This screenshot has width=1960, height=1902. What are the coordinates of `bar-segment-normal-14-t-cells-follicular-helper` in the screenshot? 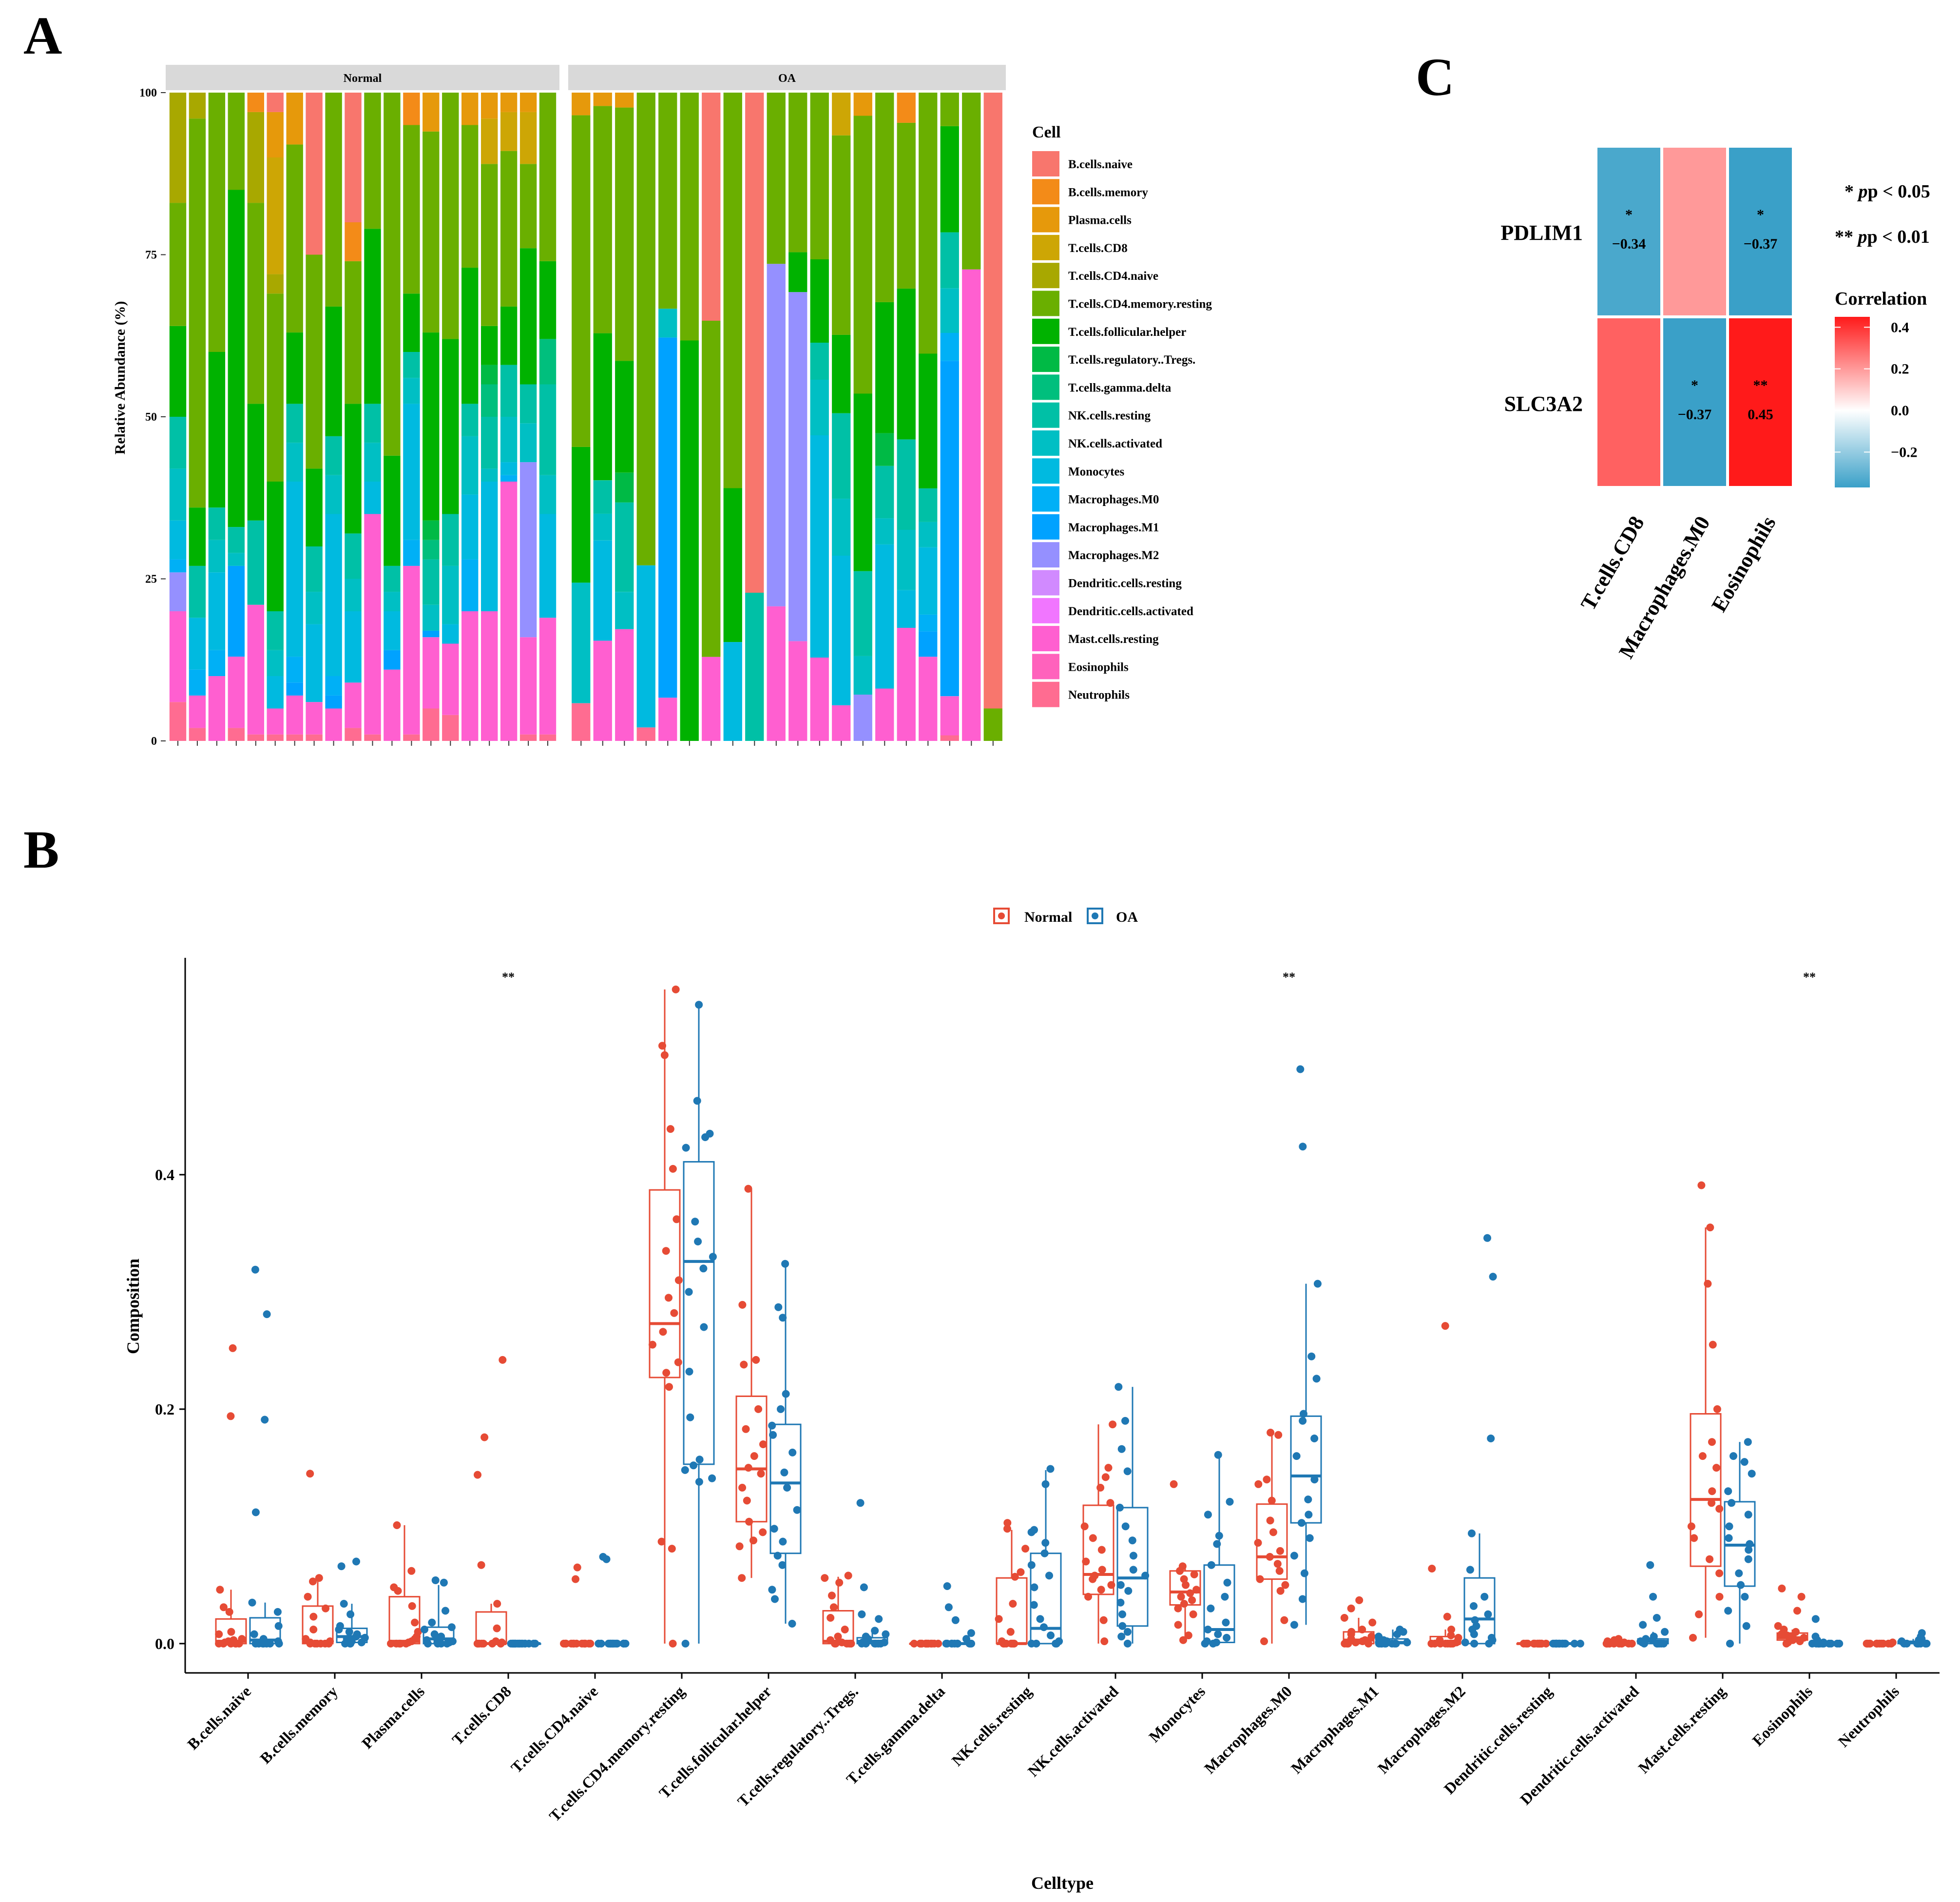 It's located at (432, 426).